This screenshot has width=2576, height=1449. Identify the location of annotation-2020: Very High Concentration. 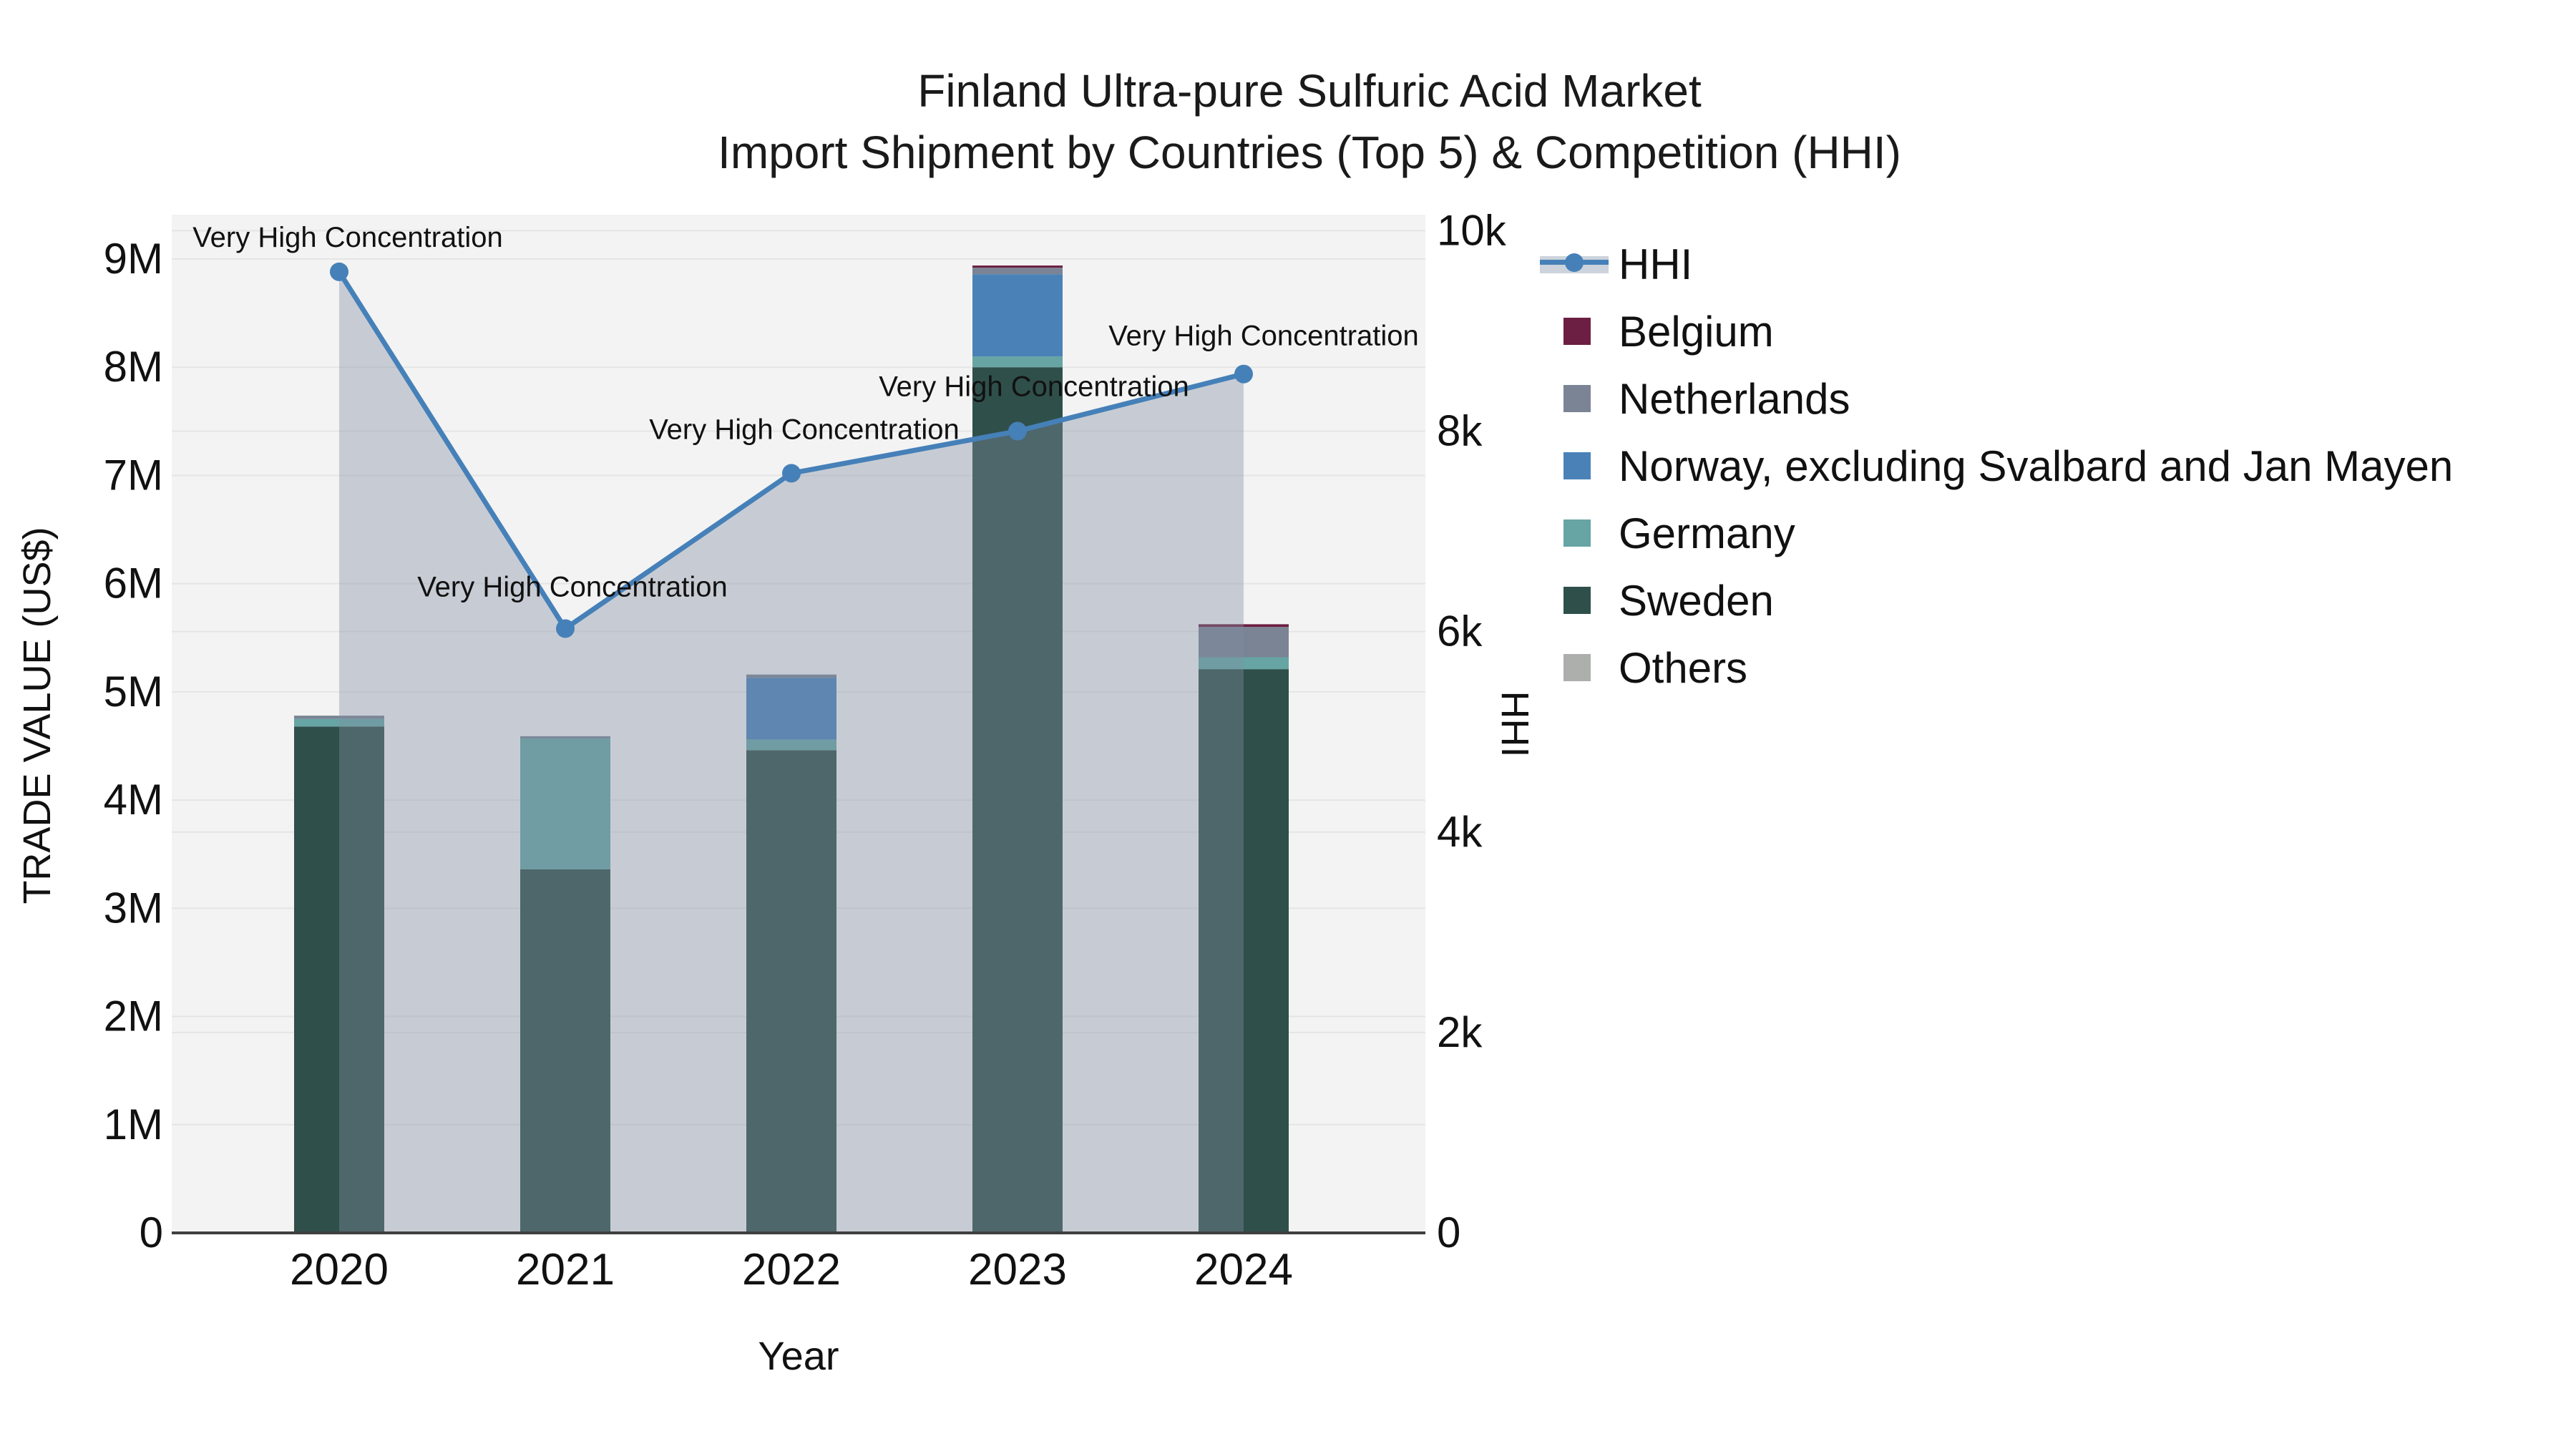
(347, 237).